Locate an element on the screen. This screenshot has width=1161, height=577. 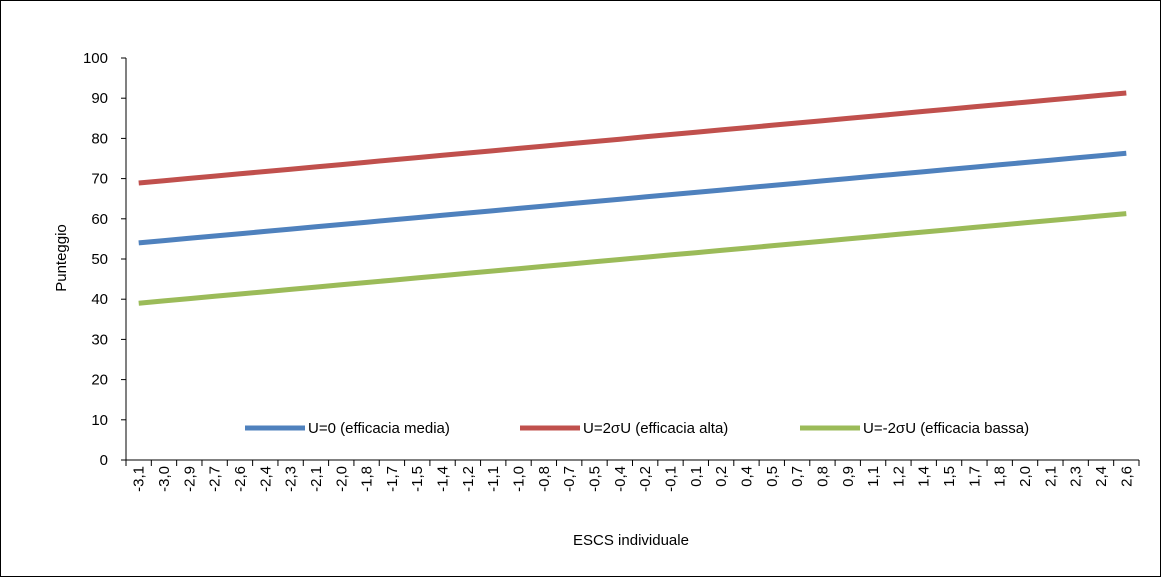
y-tick-label: 0 is located at coordinates (104, 460).